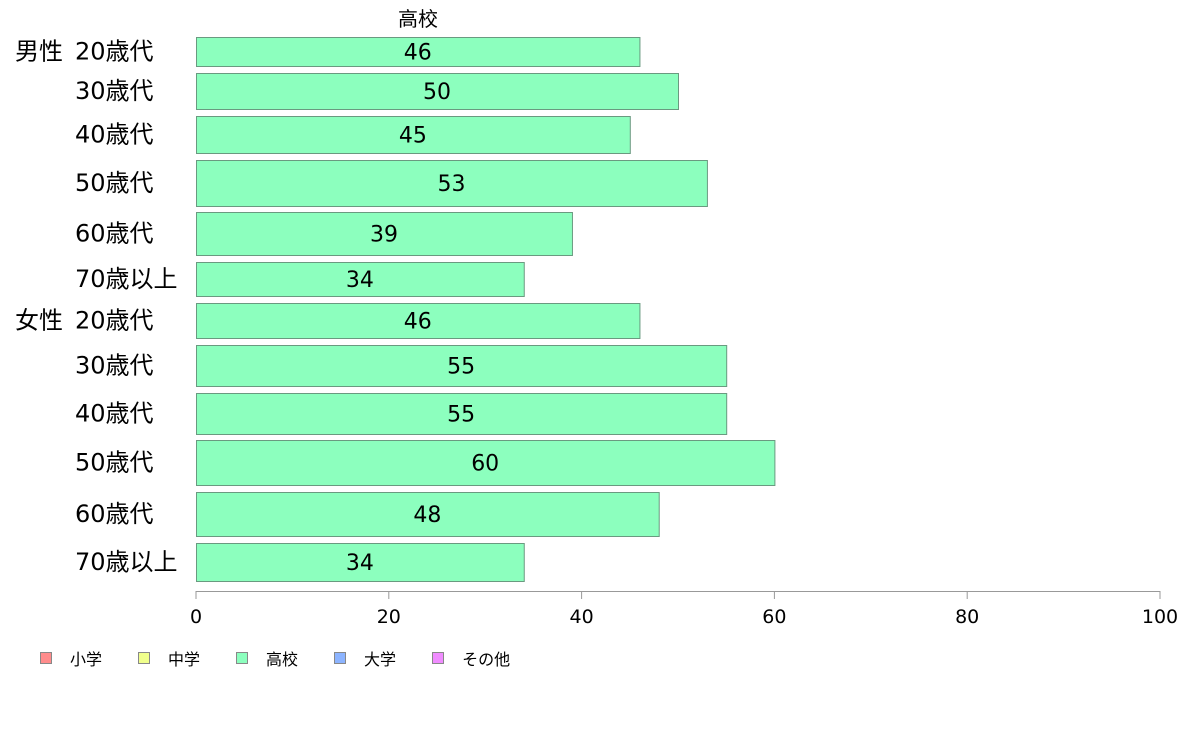 This screenshot has height=736, width=1188. I want to click on bar-value-label: 53, so click(451, 184).